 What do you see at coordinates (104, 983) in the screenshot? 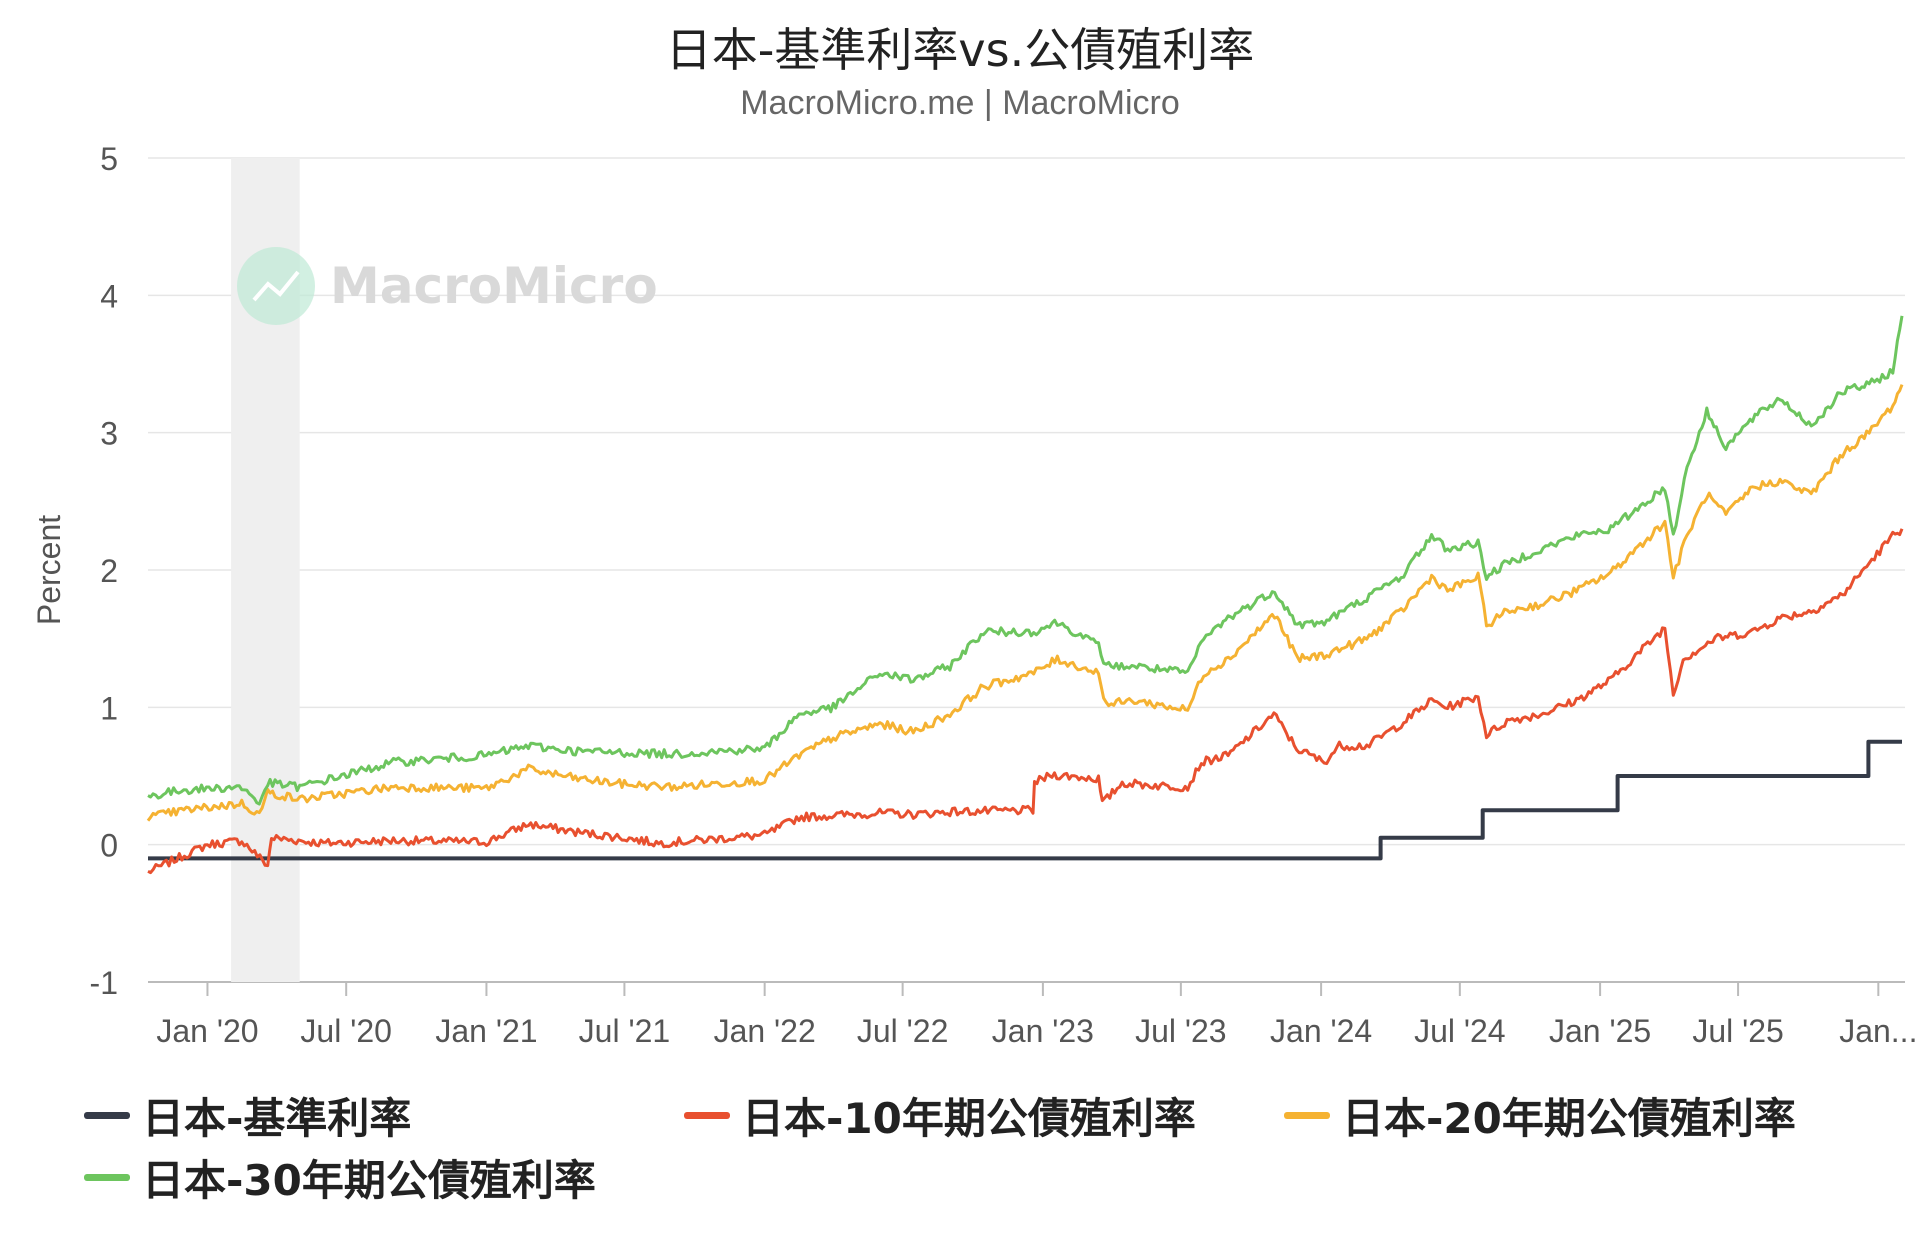
I see `y-tick-label: -1` at bounding box center [104, 983].